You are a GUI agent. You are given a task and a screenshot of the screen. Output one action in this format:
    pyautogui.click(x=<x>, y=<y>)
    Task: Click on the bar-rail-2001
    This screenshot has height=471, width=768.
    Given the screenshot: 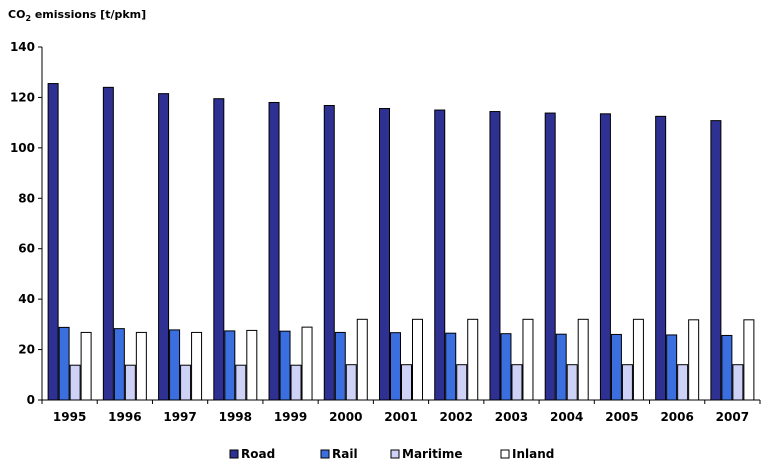 What is the action you would take?
    pyautogui.click(x=395, y=366)
    